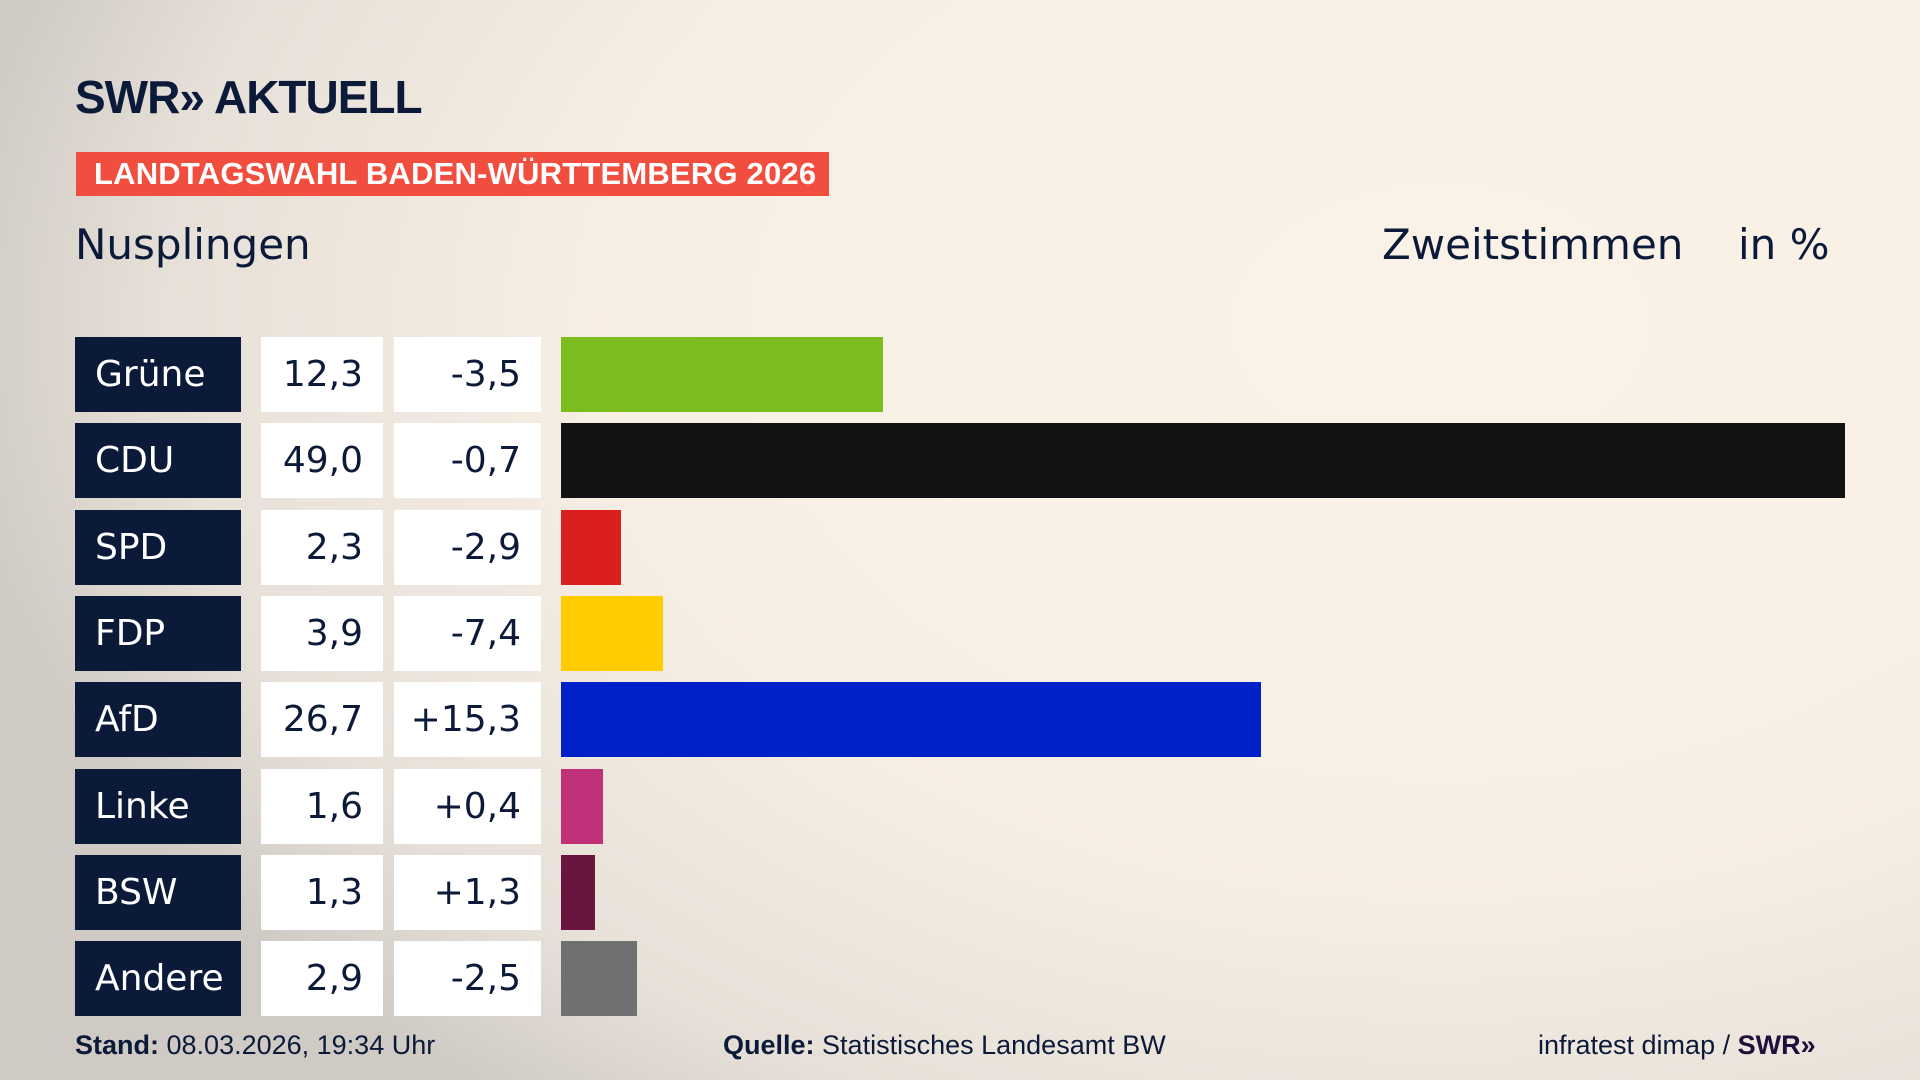  What do you see at coordinates (1638, 1045) in the screenshot?
I see `credit-text: infratest dimap /` at bounding box center [1638, 1045].